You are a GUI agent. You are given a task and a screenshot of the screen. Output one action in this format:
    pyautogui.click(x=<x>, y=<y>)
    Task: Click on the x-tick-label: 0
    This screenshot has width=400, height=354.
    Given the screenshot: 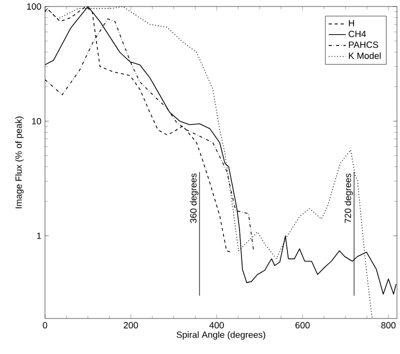 What is the action you would take?
    pyautogui.click(x=45, y=325)
    